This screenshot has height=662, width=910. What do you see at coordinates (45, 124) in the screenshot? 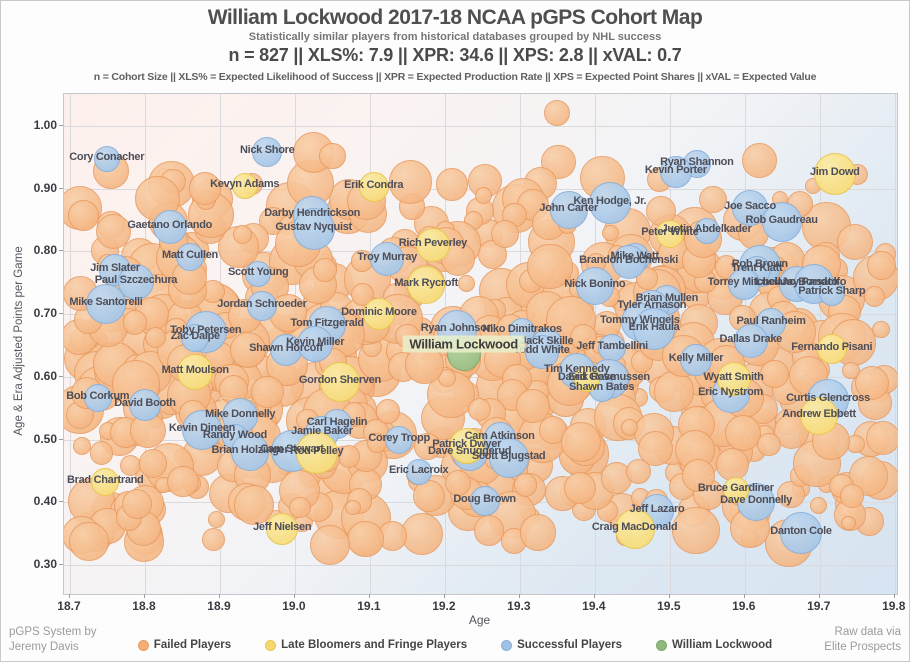
I see `y-tick-label: 1.00` at bounding box center [45, 124].